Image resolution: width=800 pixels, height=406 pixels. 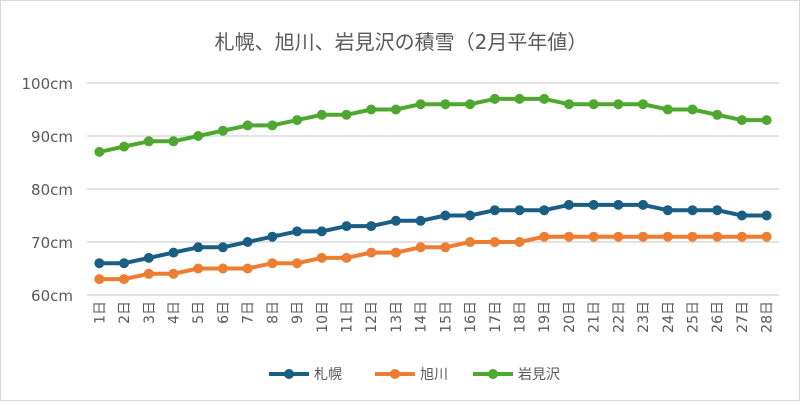 What do you see at coordinates (516, 375) in the screenshot?
I see `legend-item: 岩見沢` at bounding box center [516, 375].